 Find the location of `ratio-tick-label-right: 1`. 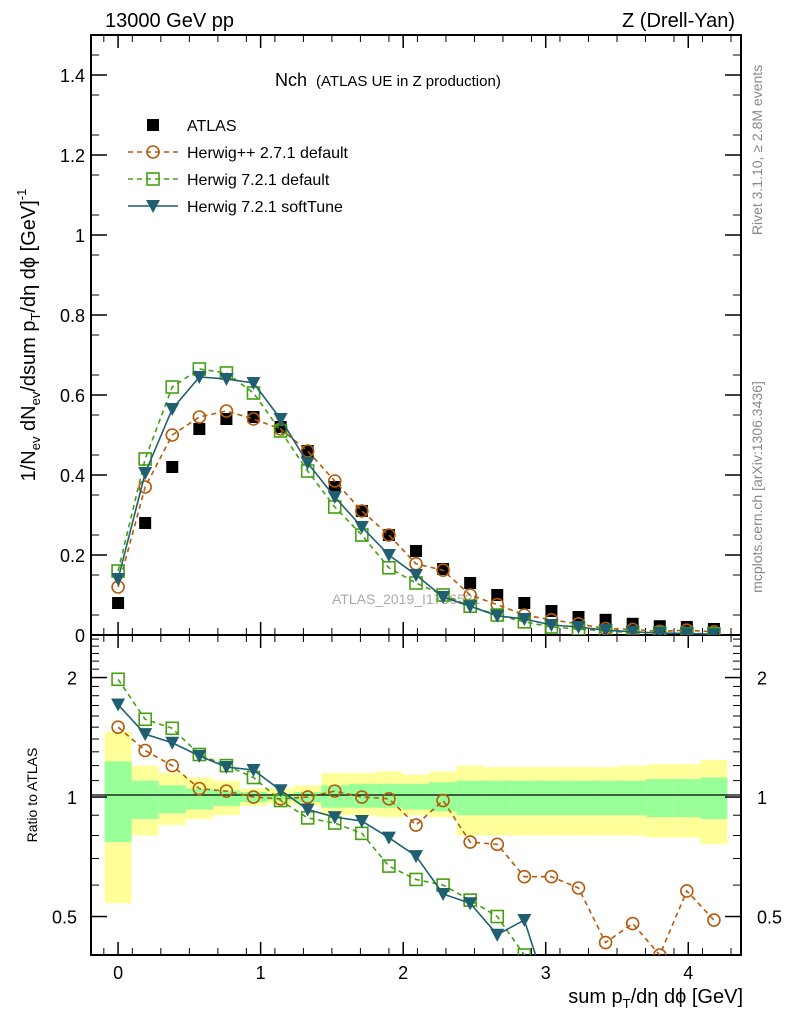

ratio-tick-label-right: 1 is located at coordinates (762, 798).